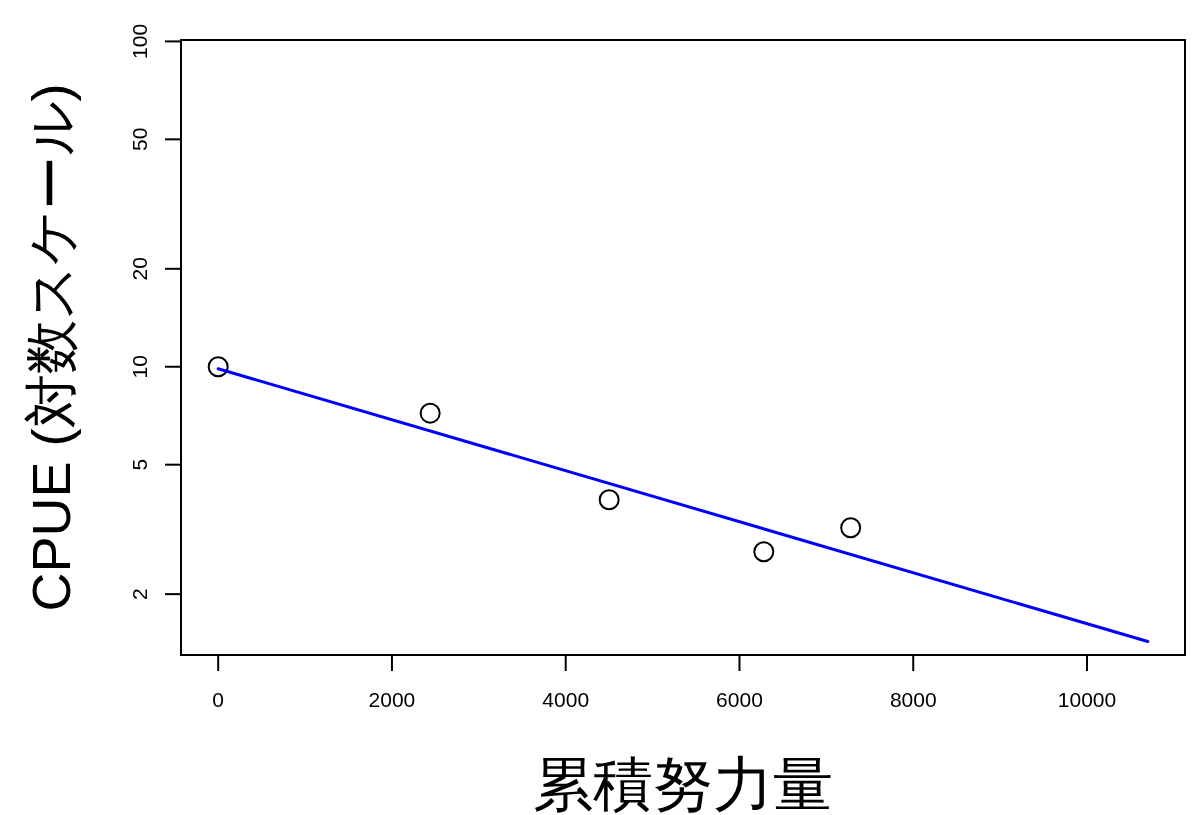 The image size is (1202, 815). I want to click on x-tick-label: 4000, so click(566, 699).